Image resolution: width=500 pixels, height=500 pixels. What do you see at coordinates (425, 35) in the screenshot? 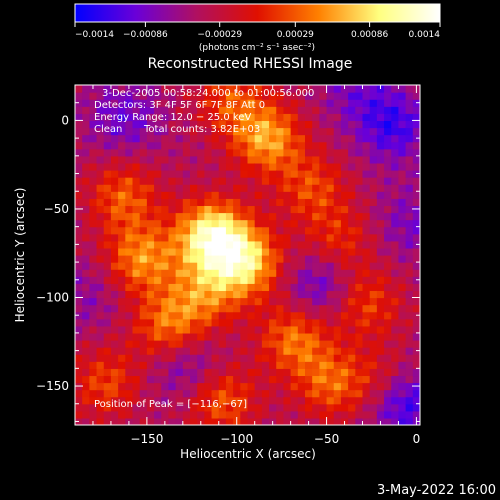
I see `colorbar-tick-label: 0.0014` at bounding box center [425, 35].